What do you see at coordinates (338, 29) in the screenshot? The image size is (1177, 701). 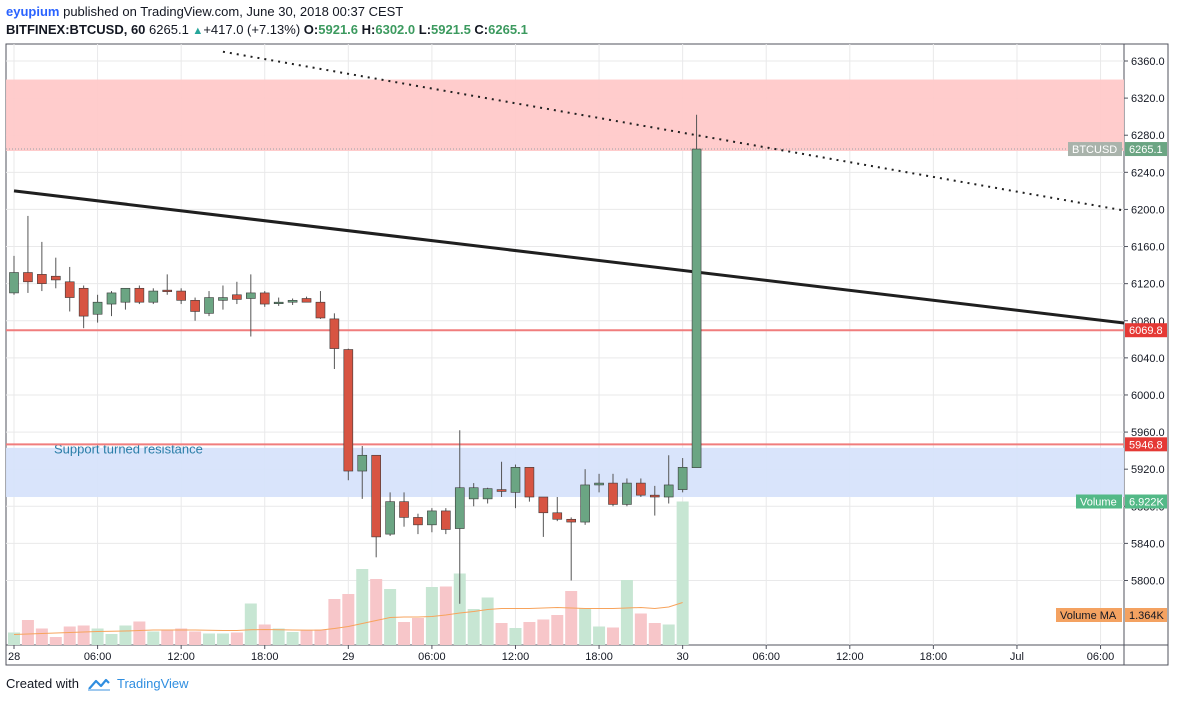 I see `open-value: 5921.6` at bounding box center [338, 29].